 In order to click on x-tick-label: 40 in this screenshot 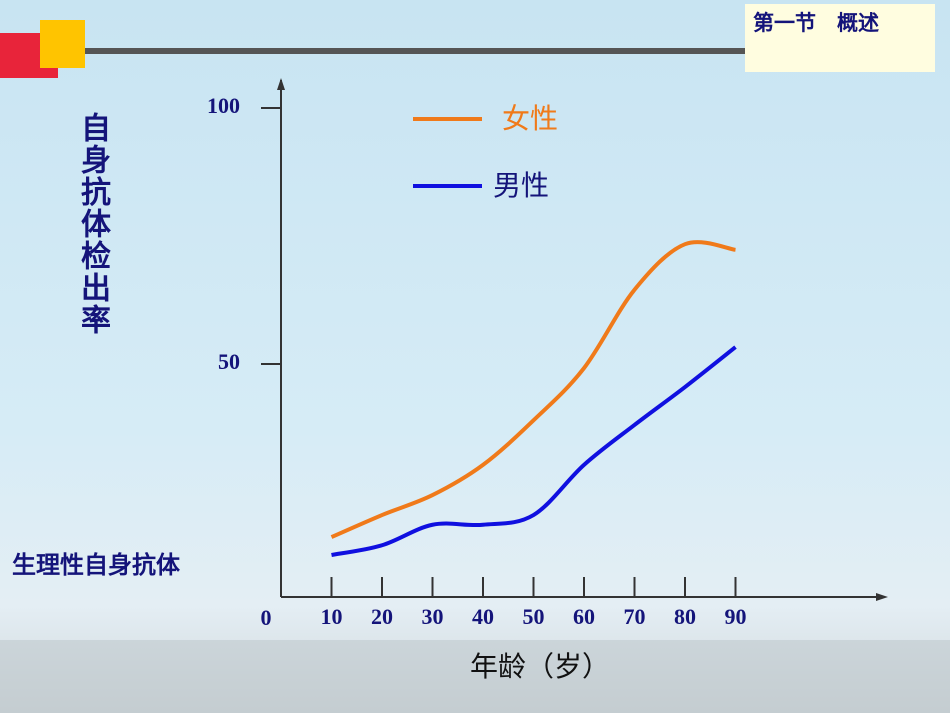, I will do `click(483, 616)`.